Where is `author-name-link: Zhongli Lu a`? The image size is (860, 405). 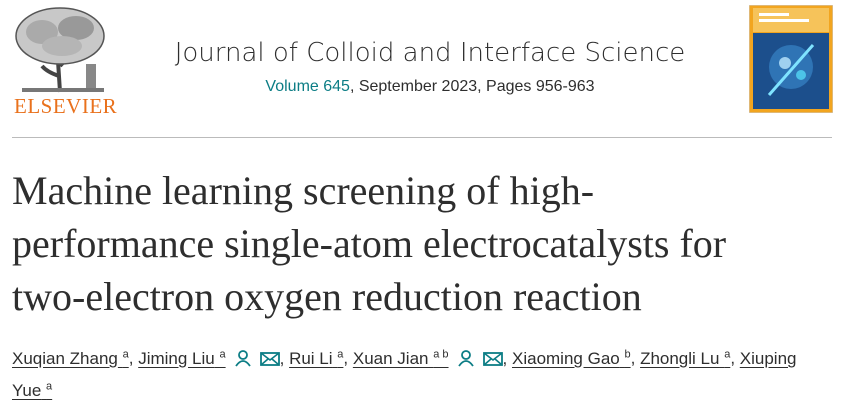 author-name-link: Zhongli Lu a is located at coordinates (685, 358).